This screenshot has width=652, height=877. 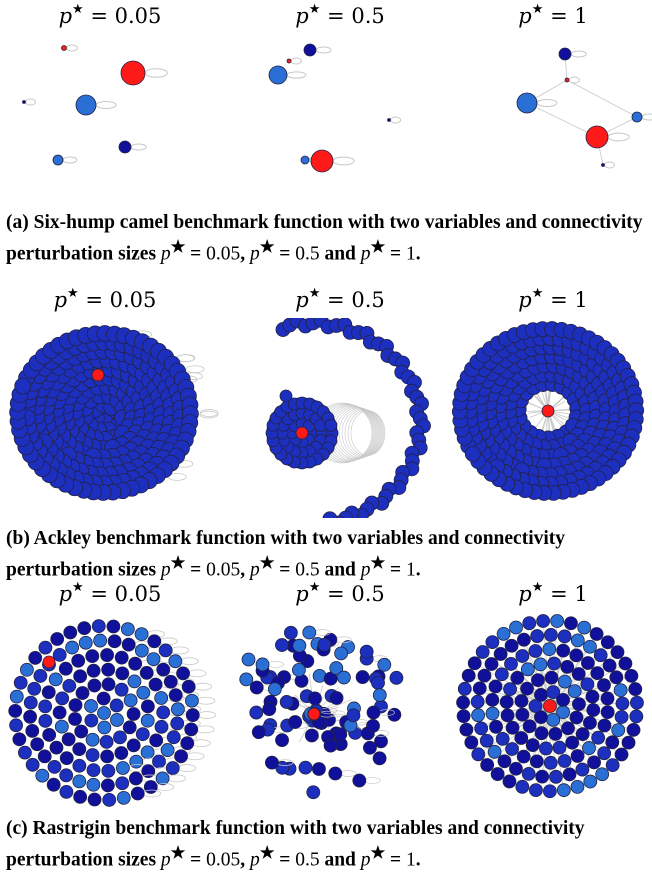 I want to click on subtitle-a-1: p★ = 0.05, so click(x=110, y=15).